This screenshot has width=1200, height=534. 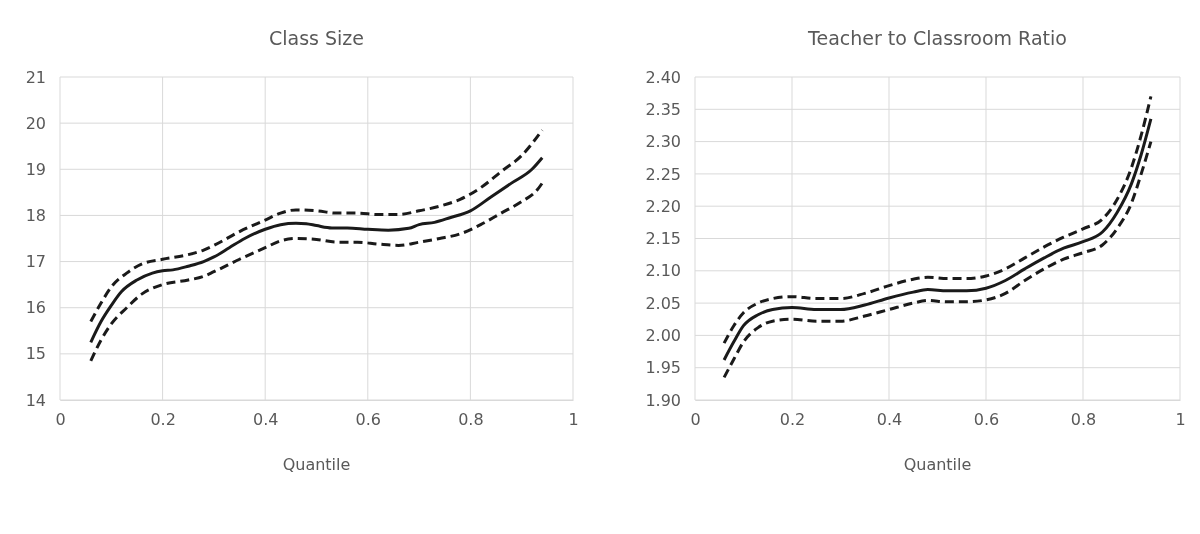 I want to click on y-tick-label: 2.05, so click(x=663, y=303).